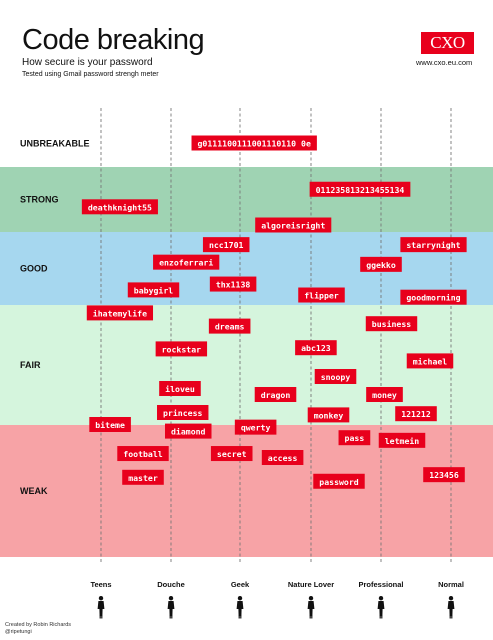  I want to click on password-label: access, so click(283, 458).